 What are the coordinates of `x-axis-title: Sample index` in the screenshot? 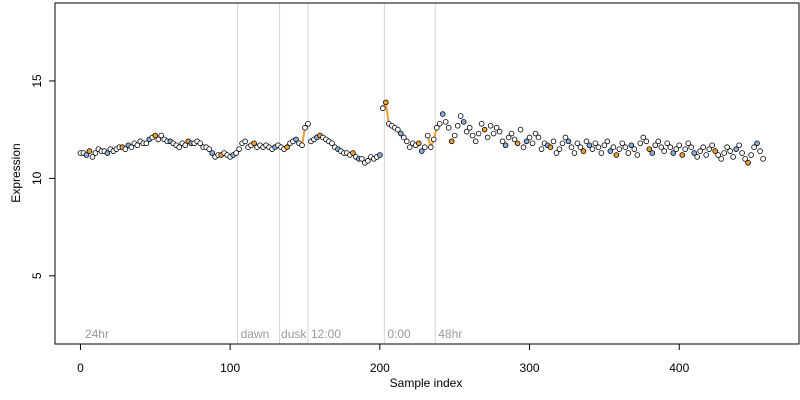 It's located at (426, 383).